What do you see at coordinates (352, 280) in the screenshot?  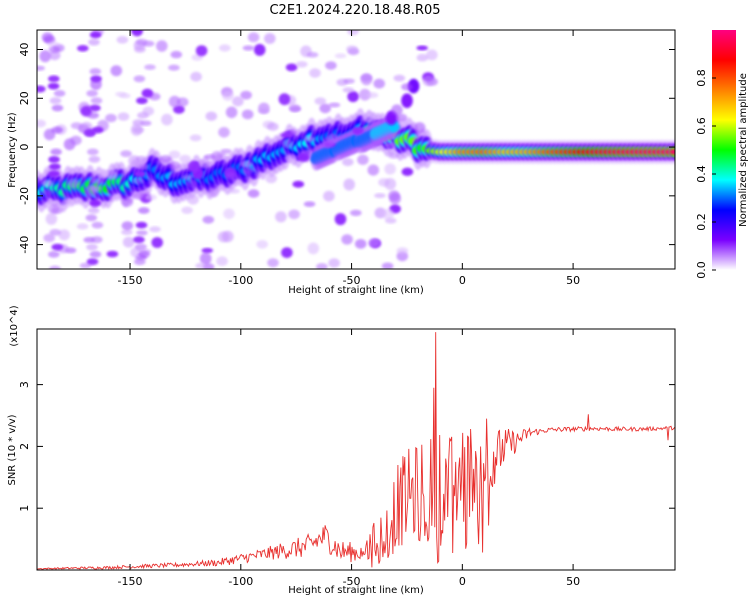 I see `x-tick-label: -50` at bounding box center [352, 280].